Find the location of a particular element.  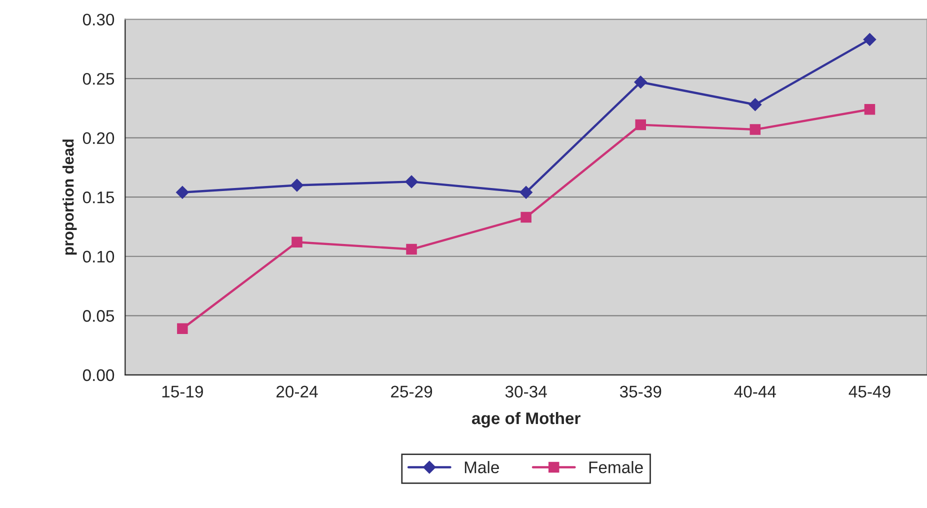

y-axis-title: proportion dead is located at coordinates (69, 197).